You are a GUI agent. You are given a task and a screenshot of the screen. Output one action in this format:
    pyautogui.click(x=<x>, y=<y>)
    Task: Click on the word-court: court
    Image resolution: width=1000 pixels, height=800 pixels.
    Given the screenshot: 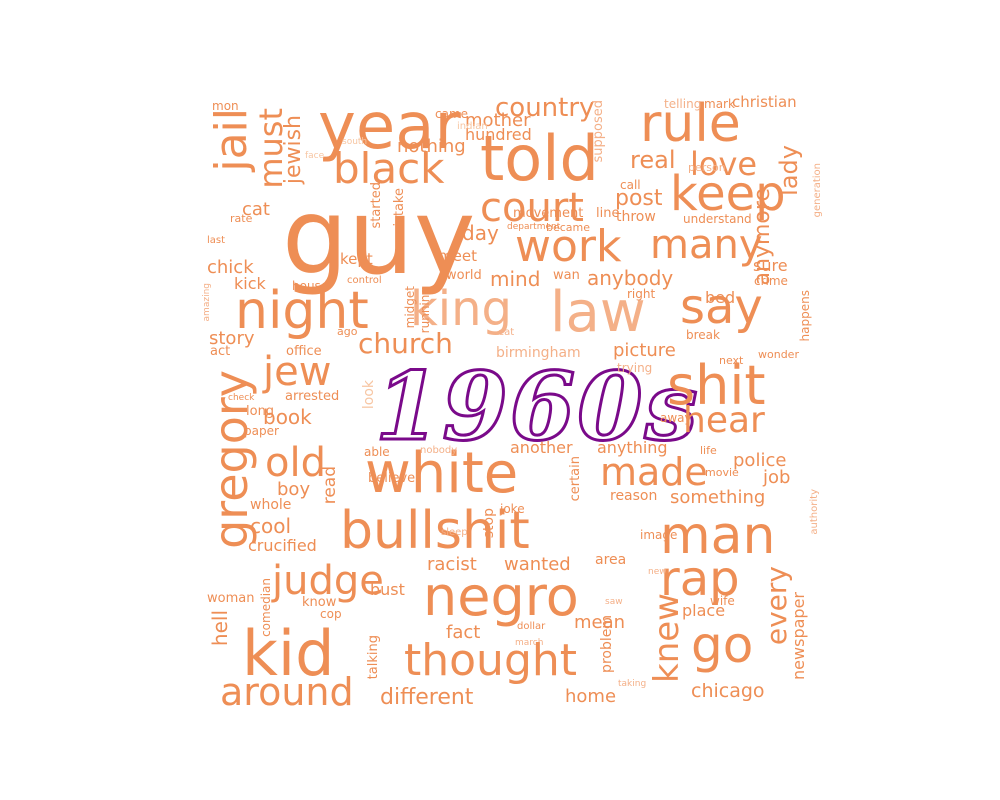 What is the action you would take?
    pyautogui.click(x=532, y=208)
    